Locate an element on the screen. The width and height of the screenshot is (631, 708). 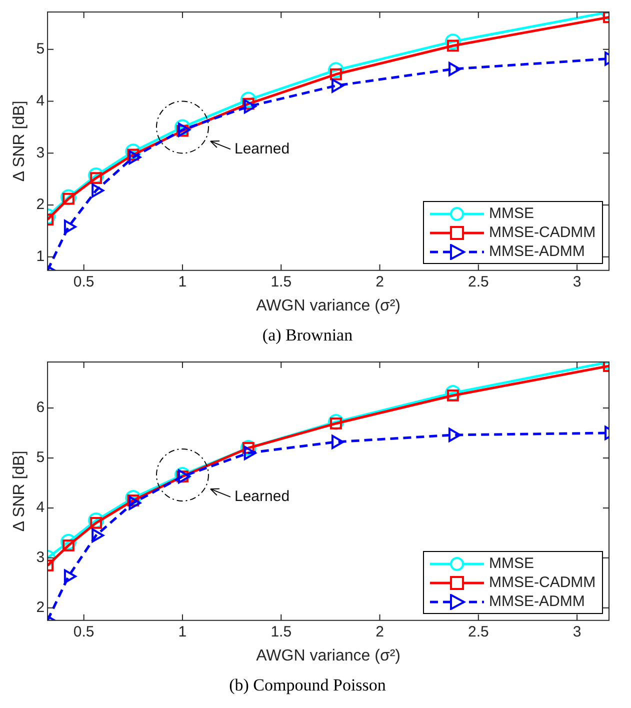
text: (b) Compound Poisson is located at coordinates (307, 684).